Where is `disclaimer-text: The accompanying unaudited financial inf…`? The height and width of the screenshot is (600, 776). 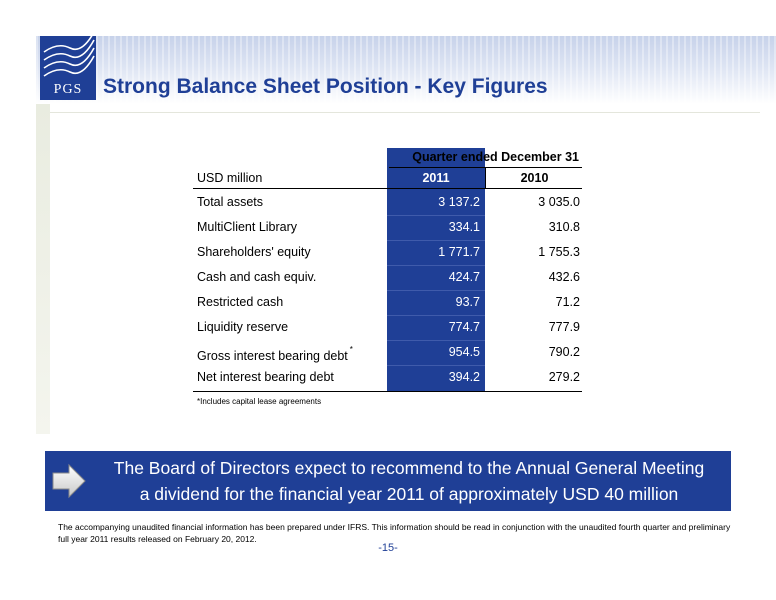 disclaimer-text: The accompanying unaudited financial inf… is located at coordinates (394, 533).